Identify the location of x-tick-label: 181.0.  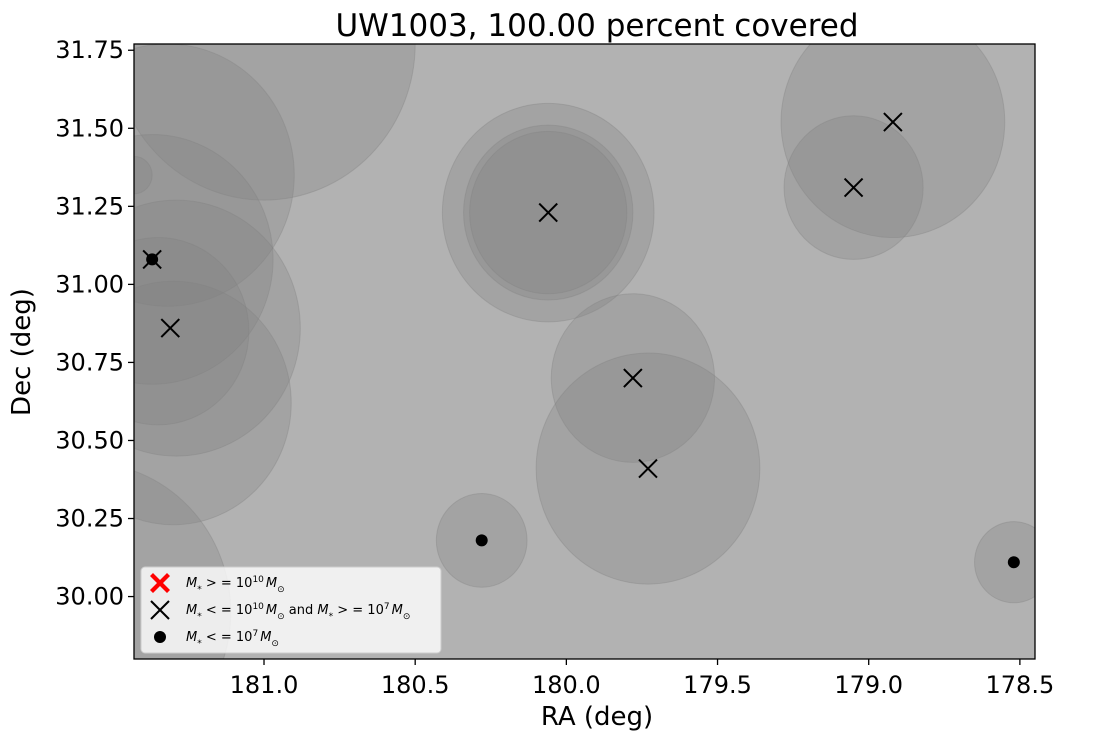
(264, 685).